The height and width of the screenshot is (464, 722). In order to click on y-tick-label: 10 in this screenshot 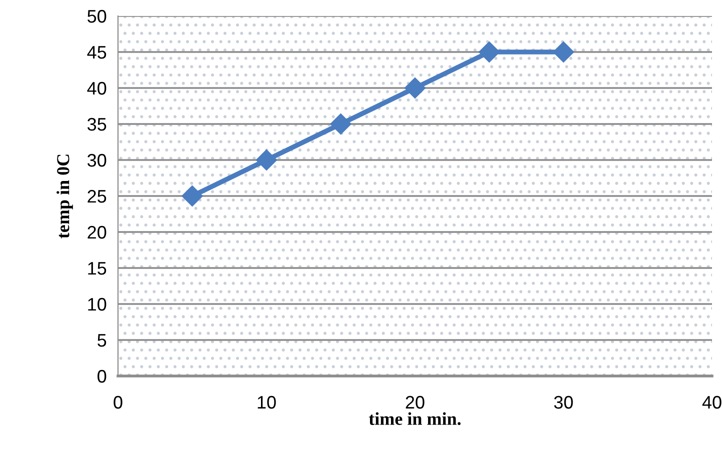, I will do `click(97, 304)`.